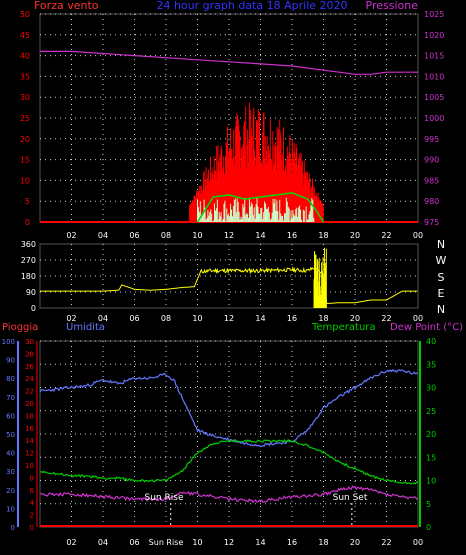  What do you see at coordinates (28, 276) in the screenshot?
I see `direction-axis-tick-label: 180` at bounding box center [28, 276].